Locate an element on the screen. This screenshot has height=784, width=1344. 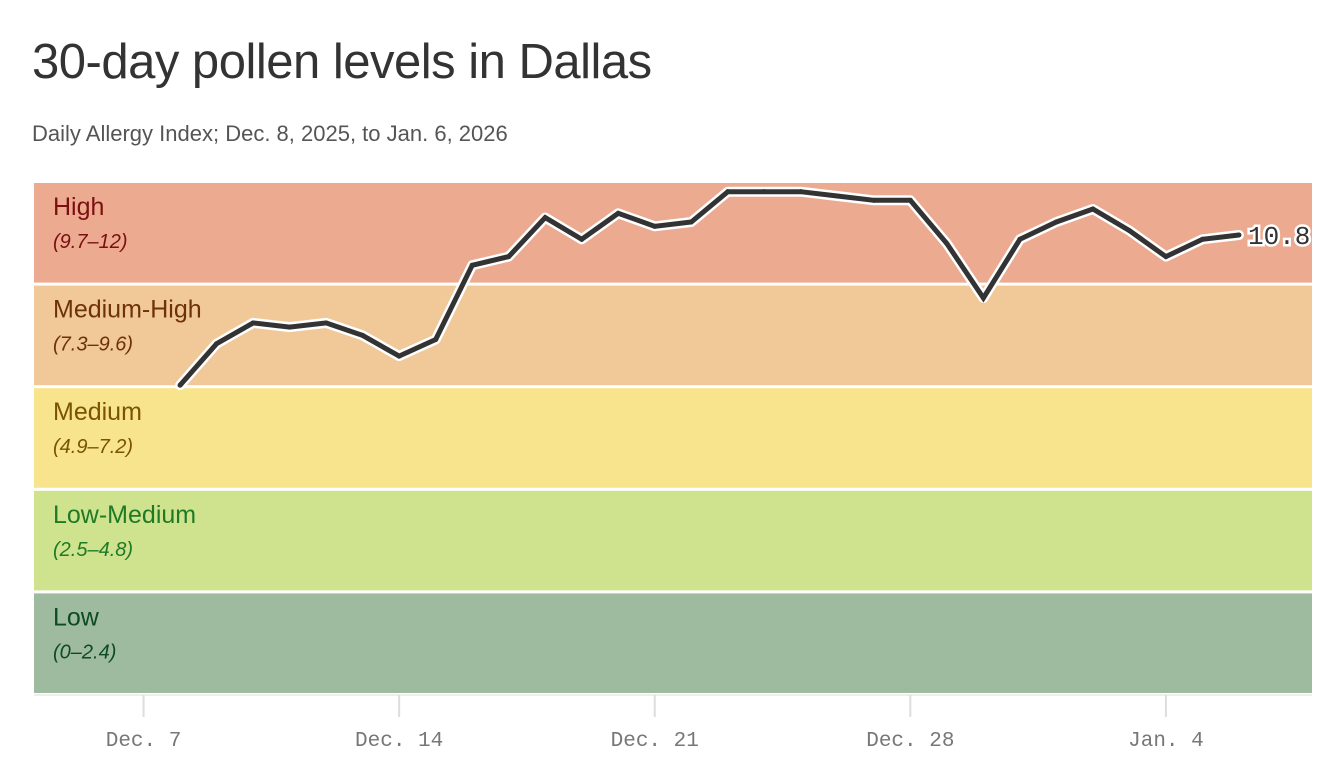
band-range-low: (0–2.4) is located at coordinates (84, 652).